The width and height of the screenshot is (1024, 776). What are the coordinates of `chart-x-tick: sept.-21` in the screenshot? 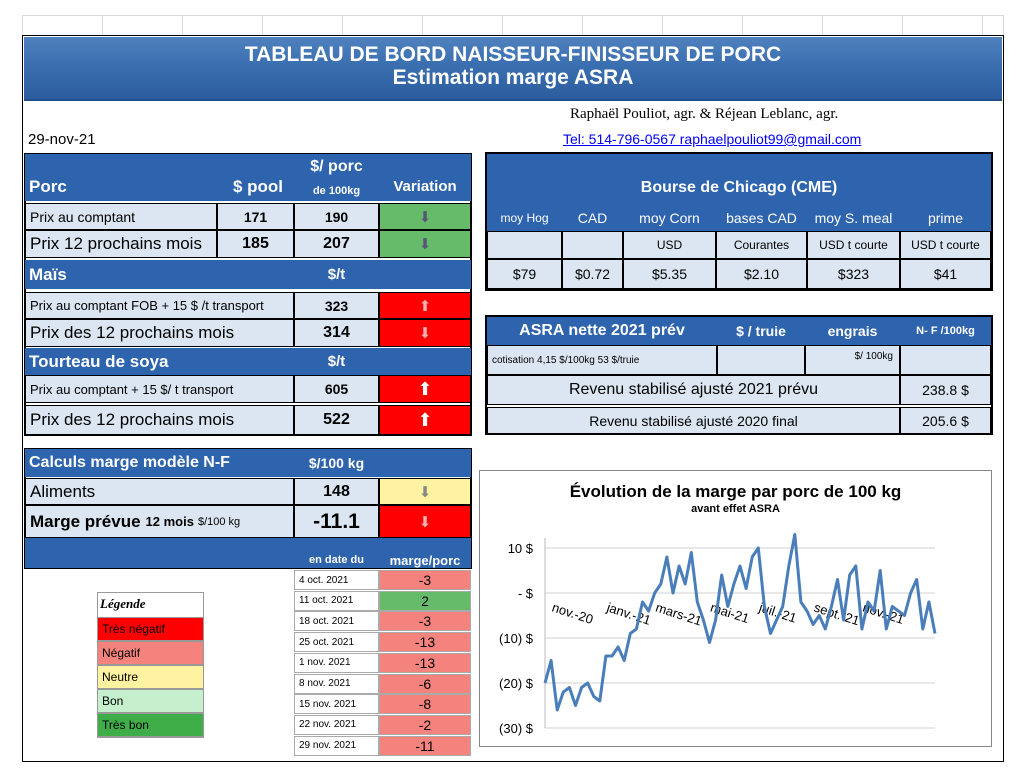 It's located at (836, 614).